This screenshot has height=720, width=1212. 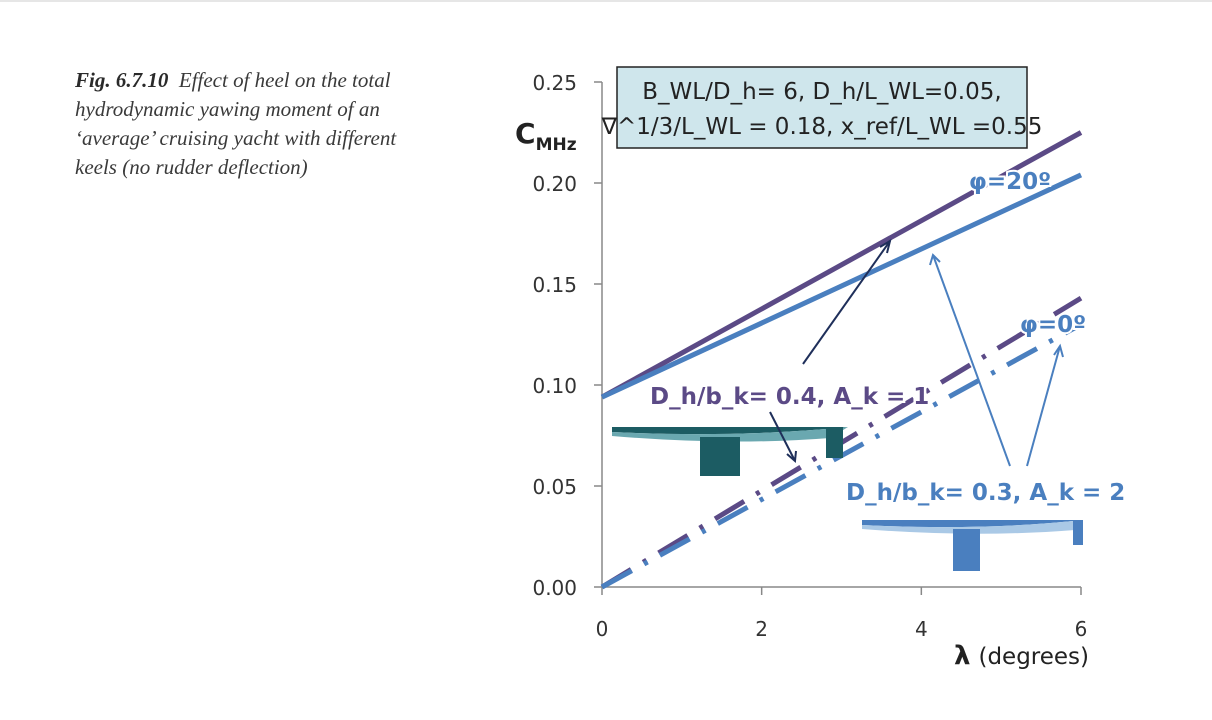 What do you see at coordinates (554, 588) in the screenshot?
I see `y-tick-label: 0.00` at bounding box center [554, 588].